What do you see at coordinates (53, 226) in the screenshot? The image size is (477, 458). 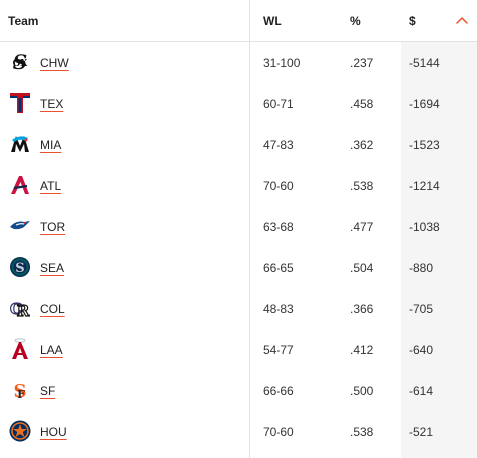 I see `team-link: TOR` at bounding box center [53, 226].